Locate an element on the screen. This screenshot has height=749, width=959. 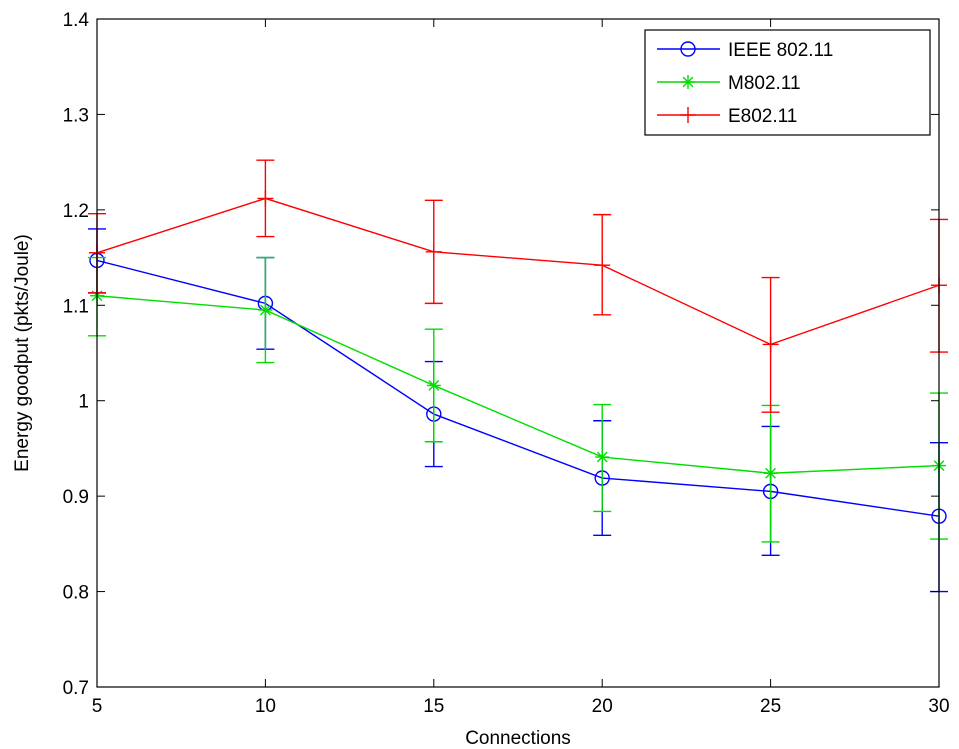
y-tick-label: 1.3 is located at coordinates (76, 115).